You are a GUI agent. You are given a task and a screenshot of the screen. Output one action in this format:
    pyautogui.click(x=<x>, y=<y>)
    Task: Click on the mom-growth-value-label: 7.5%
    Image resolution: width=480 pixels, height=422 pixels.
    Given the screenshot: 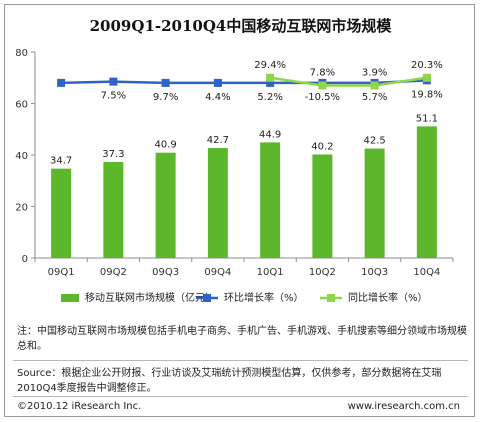 What is the action you would take?
    pyautogui.click(x=113, y=96)
    